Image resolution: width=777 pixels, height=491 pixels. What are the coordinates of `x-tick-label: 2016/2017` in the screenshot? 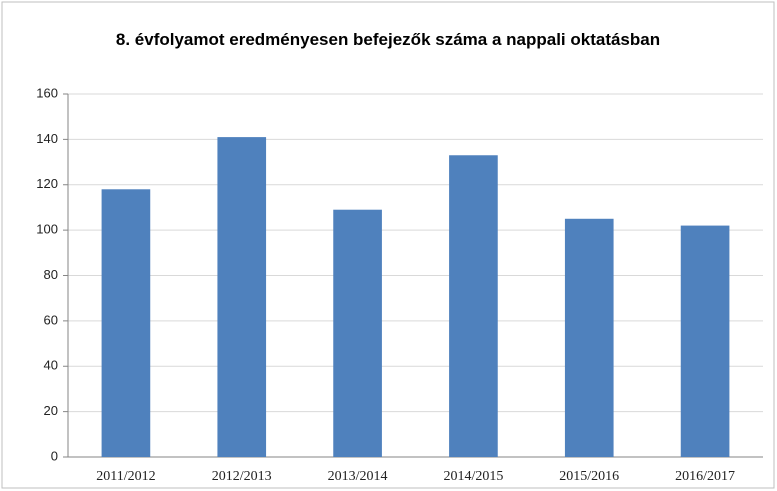 It's located at (705, 476).